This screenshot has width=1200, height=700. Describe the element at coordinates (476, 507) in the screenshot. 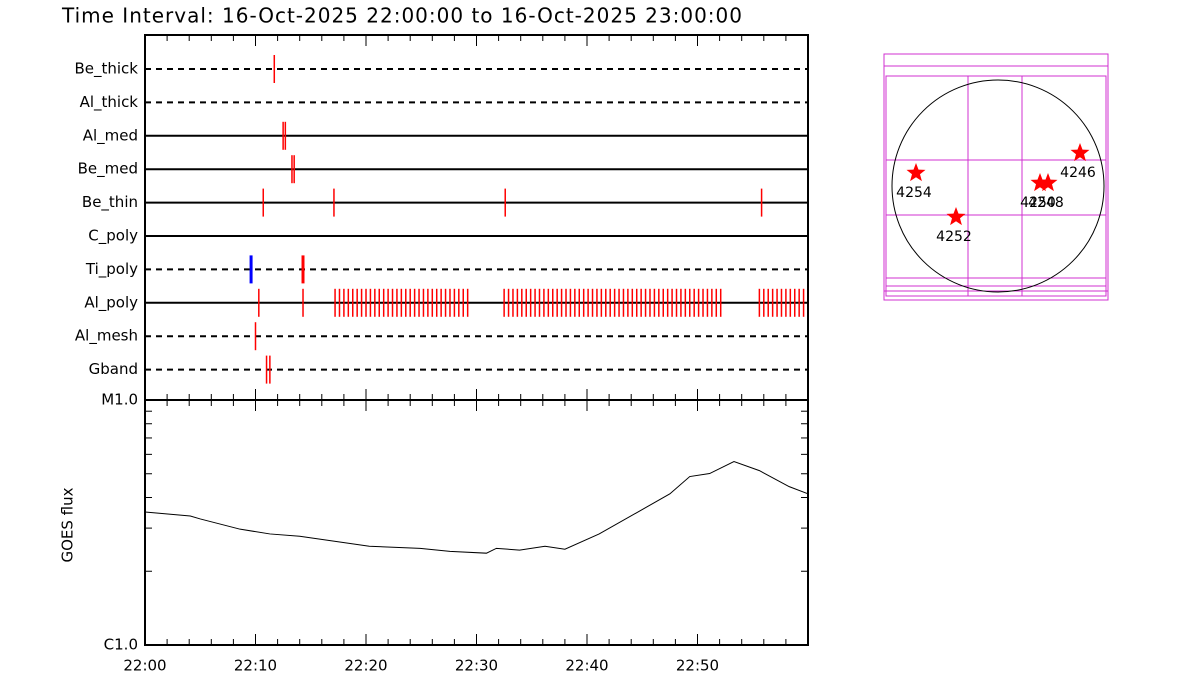

I see `goes-line` at that location.